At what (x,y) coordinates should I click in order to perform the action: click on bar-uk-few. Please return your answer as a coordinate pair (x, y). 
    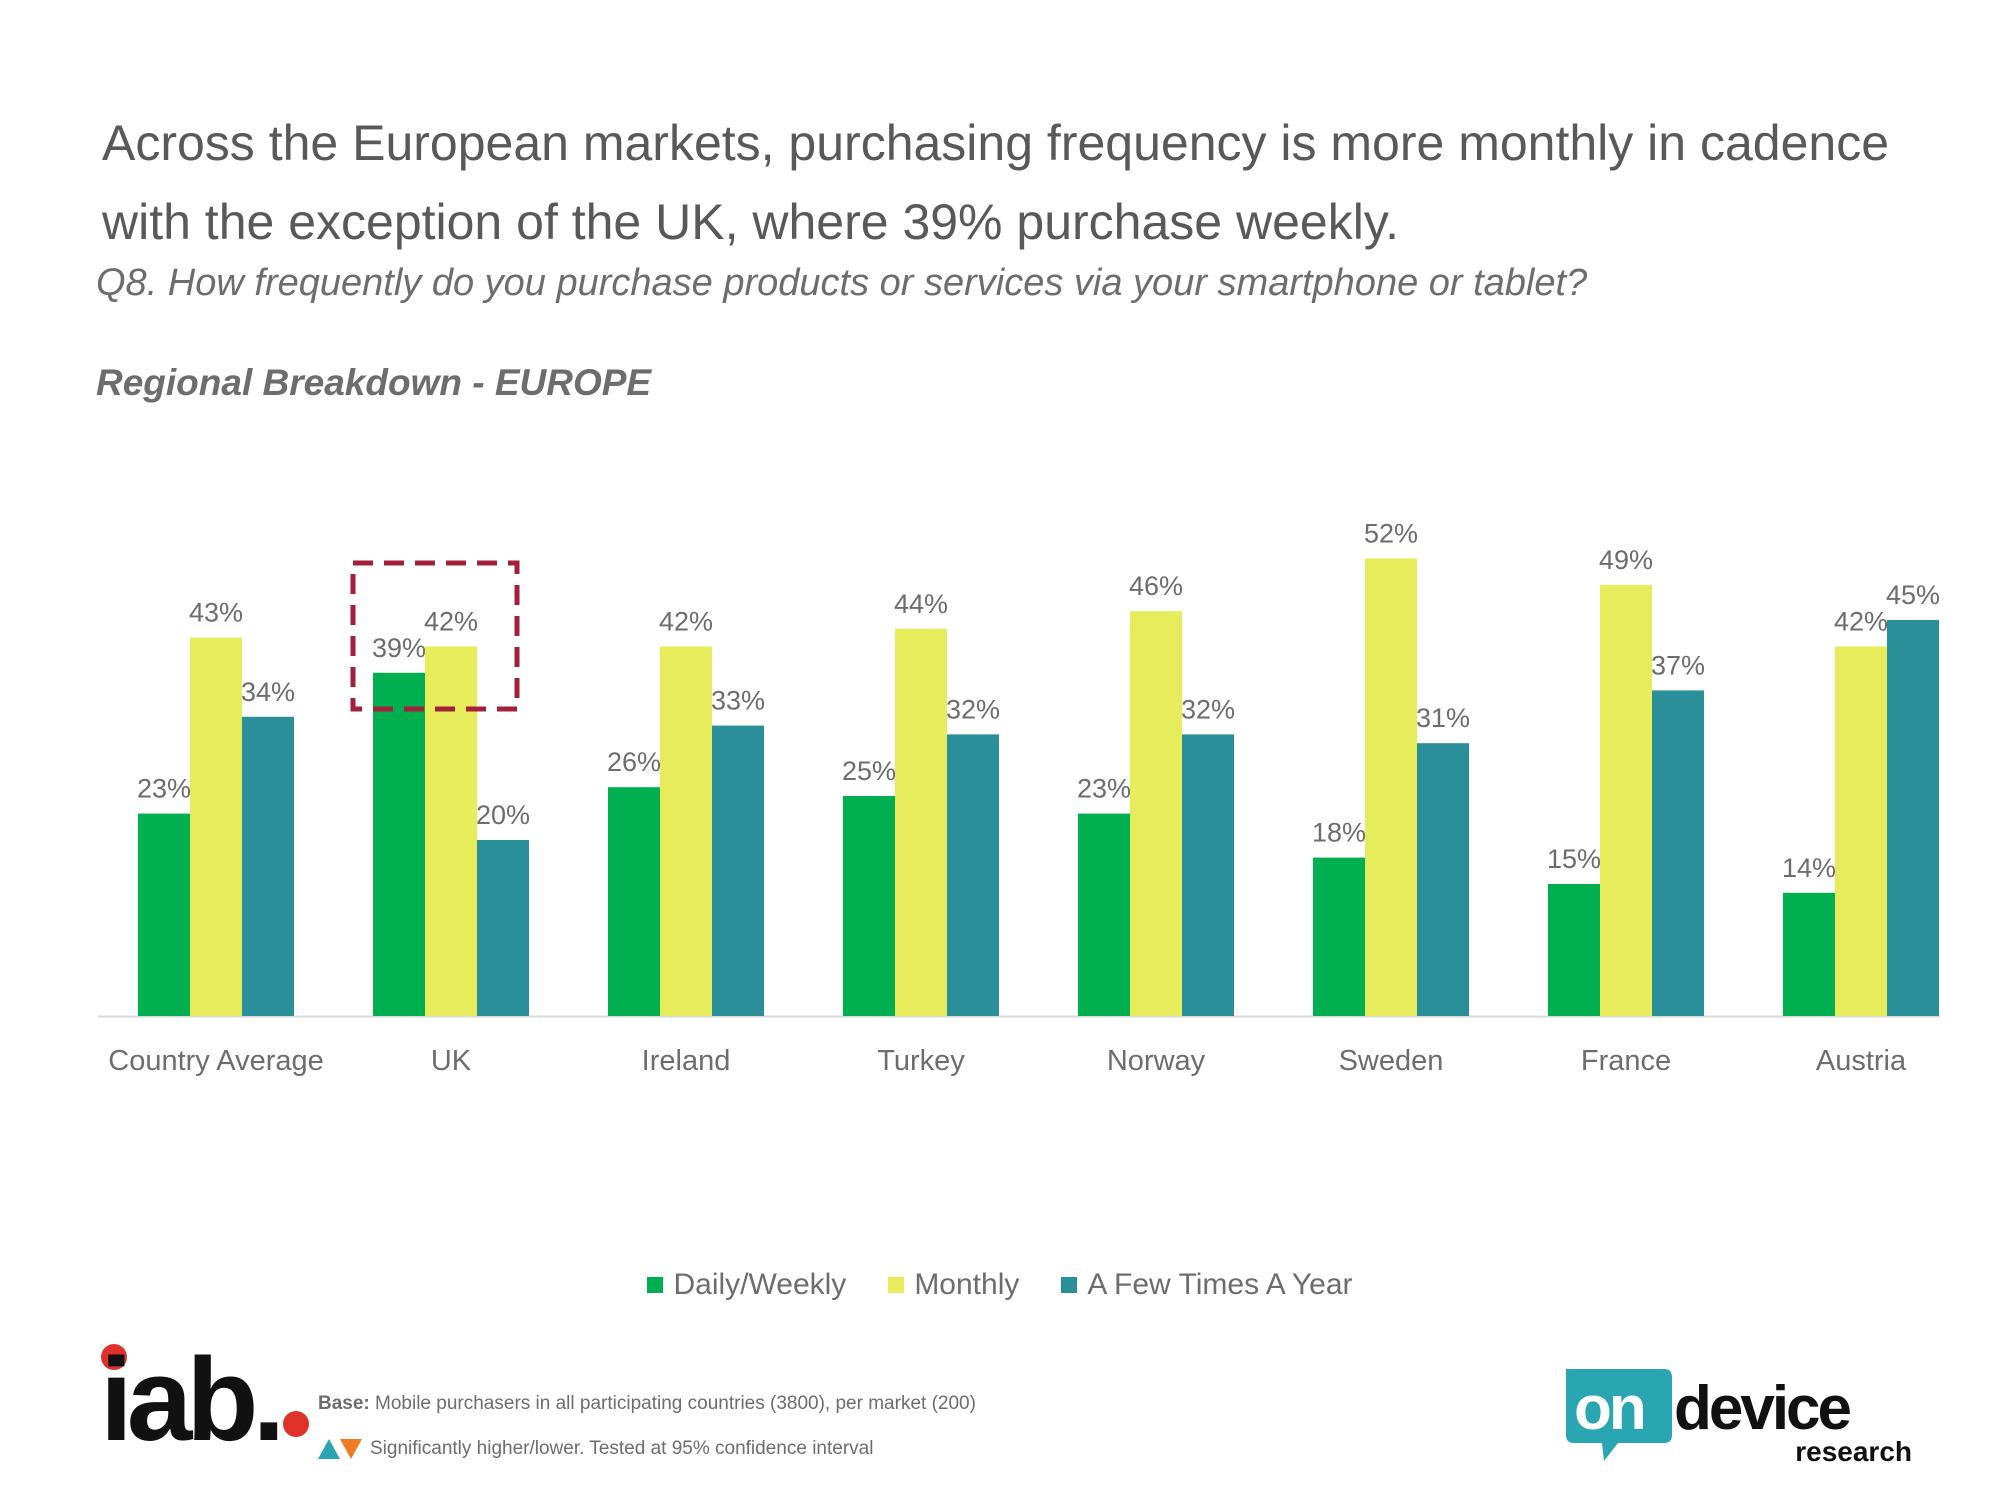
    Looking at the image, I should click on (503, 928).